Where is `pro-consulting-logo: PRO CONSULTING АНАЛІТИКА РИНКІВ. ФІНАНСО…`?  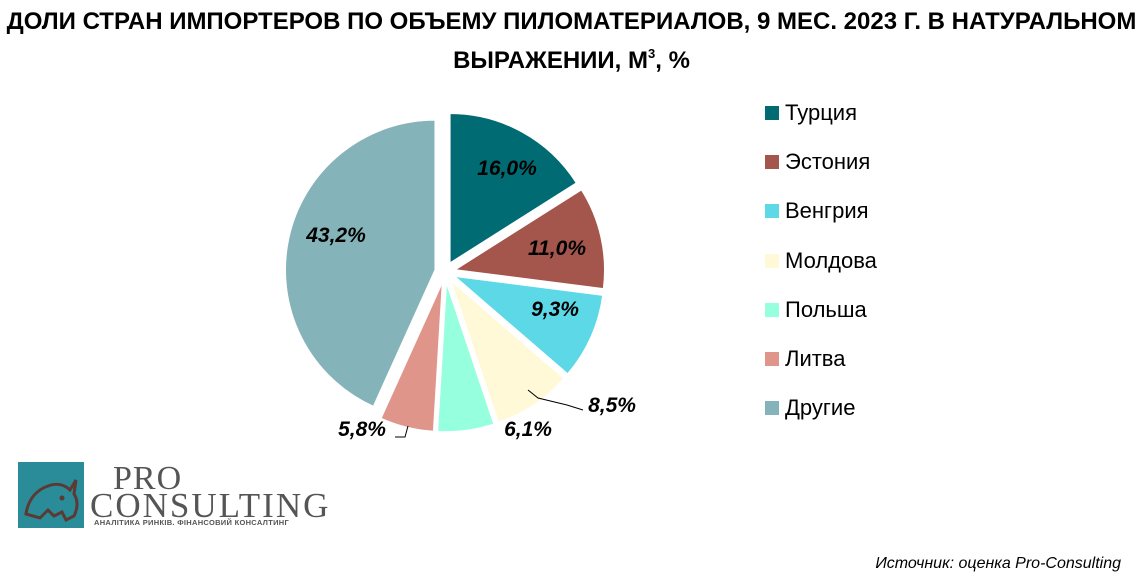 pro-consulting-logo: PRO CONSULTING АНАЛІТИКА РИНКІВ. ФІНАНСО… is located at coordinates (178, 496).